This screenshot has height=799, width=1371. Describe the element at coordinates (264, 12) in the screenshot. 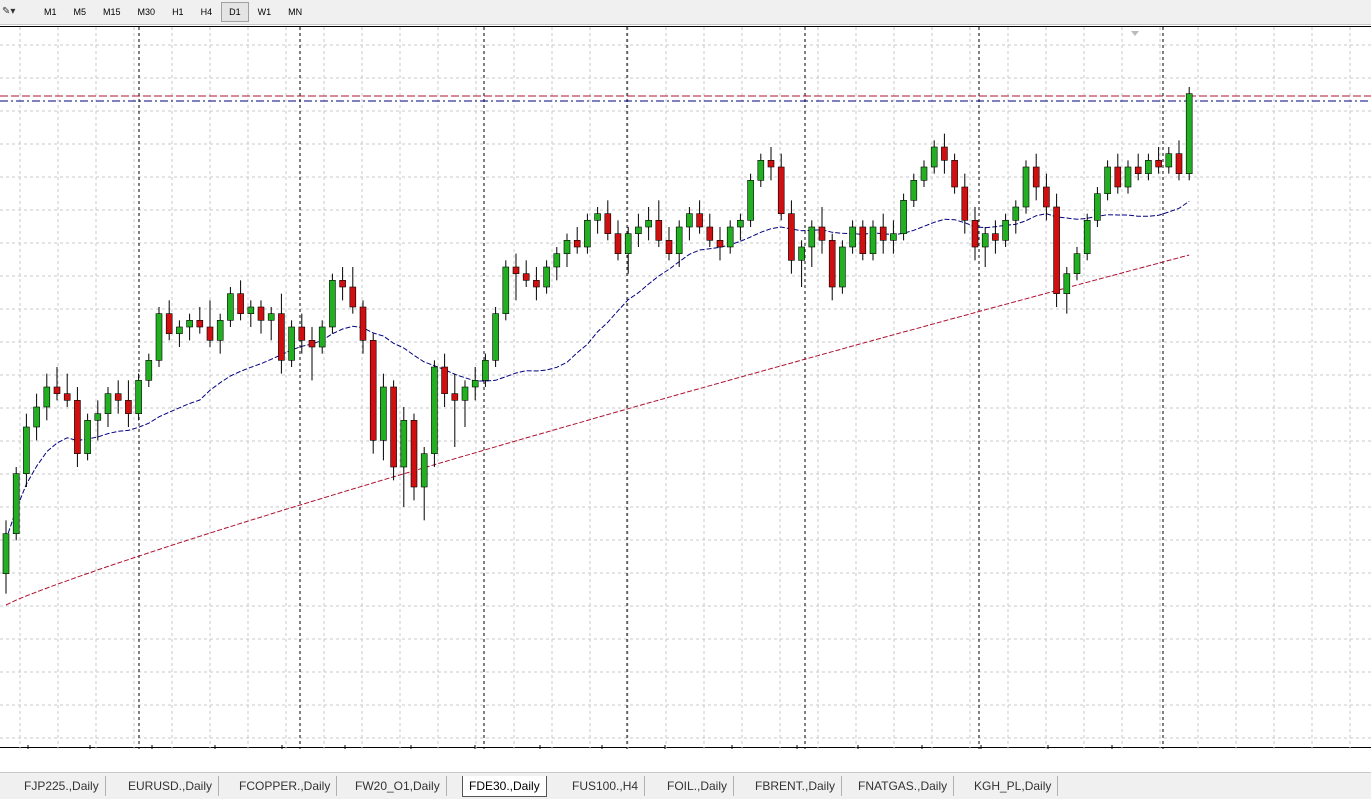

I see `tf-w1-button: W1` at that location.